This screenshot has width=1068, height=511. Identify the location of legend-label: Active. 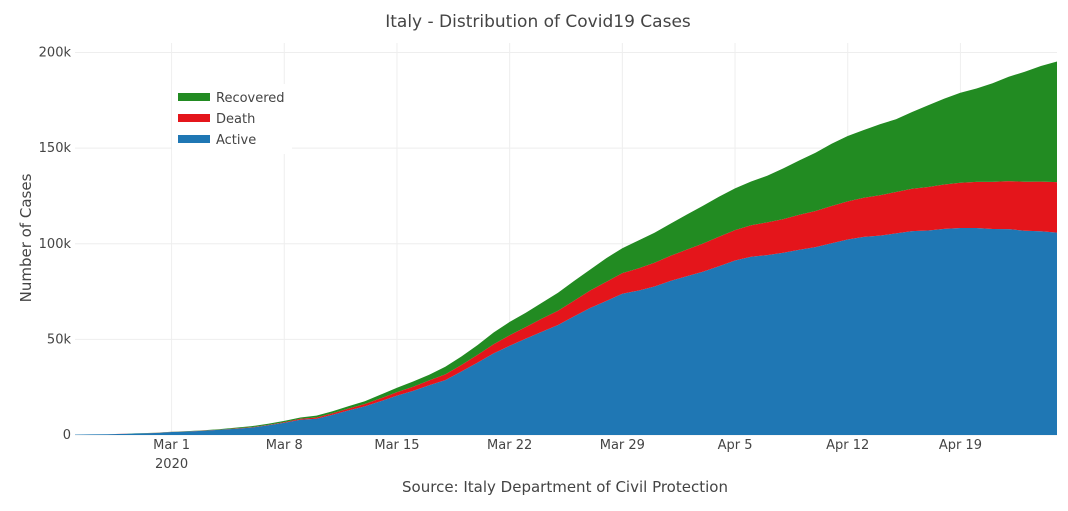
(236, 140).